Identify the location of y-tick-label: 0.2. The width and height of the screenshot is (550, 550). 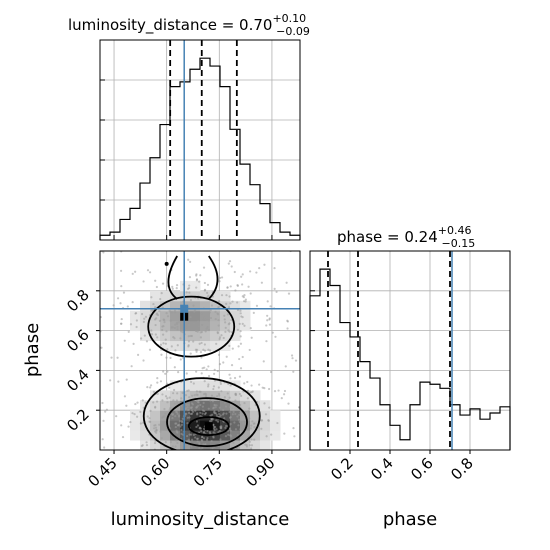
(78, 420).